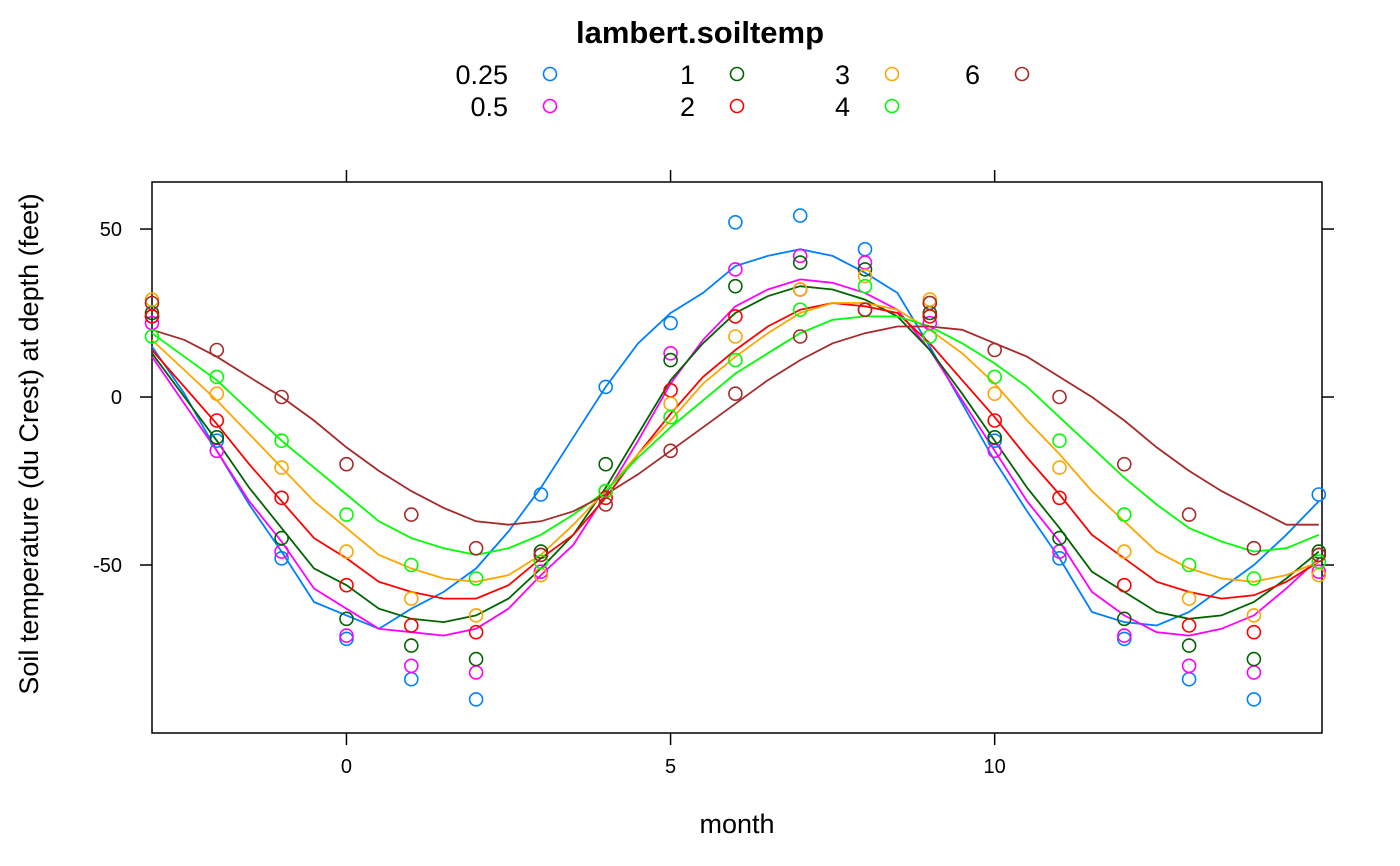 The height and width of the screenshot is (866, 1400). What do you see at coordinates (670, 767) in the screenshot?
I see `x-tick-label: 5` at bounding box center [670, 767].